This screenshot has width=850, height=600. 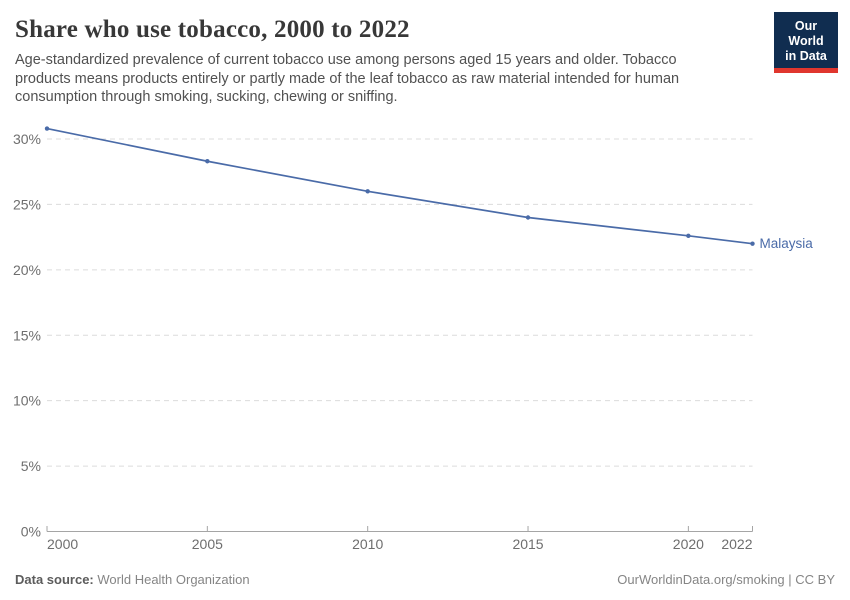 What do you see at coordinates (27, 270) in the screenshot?
I see `y-tick-label: 20%` at bounding box center [27, 270].